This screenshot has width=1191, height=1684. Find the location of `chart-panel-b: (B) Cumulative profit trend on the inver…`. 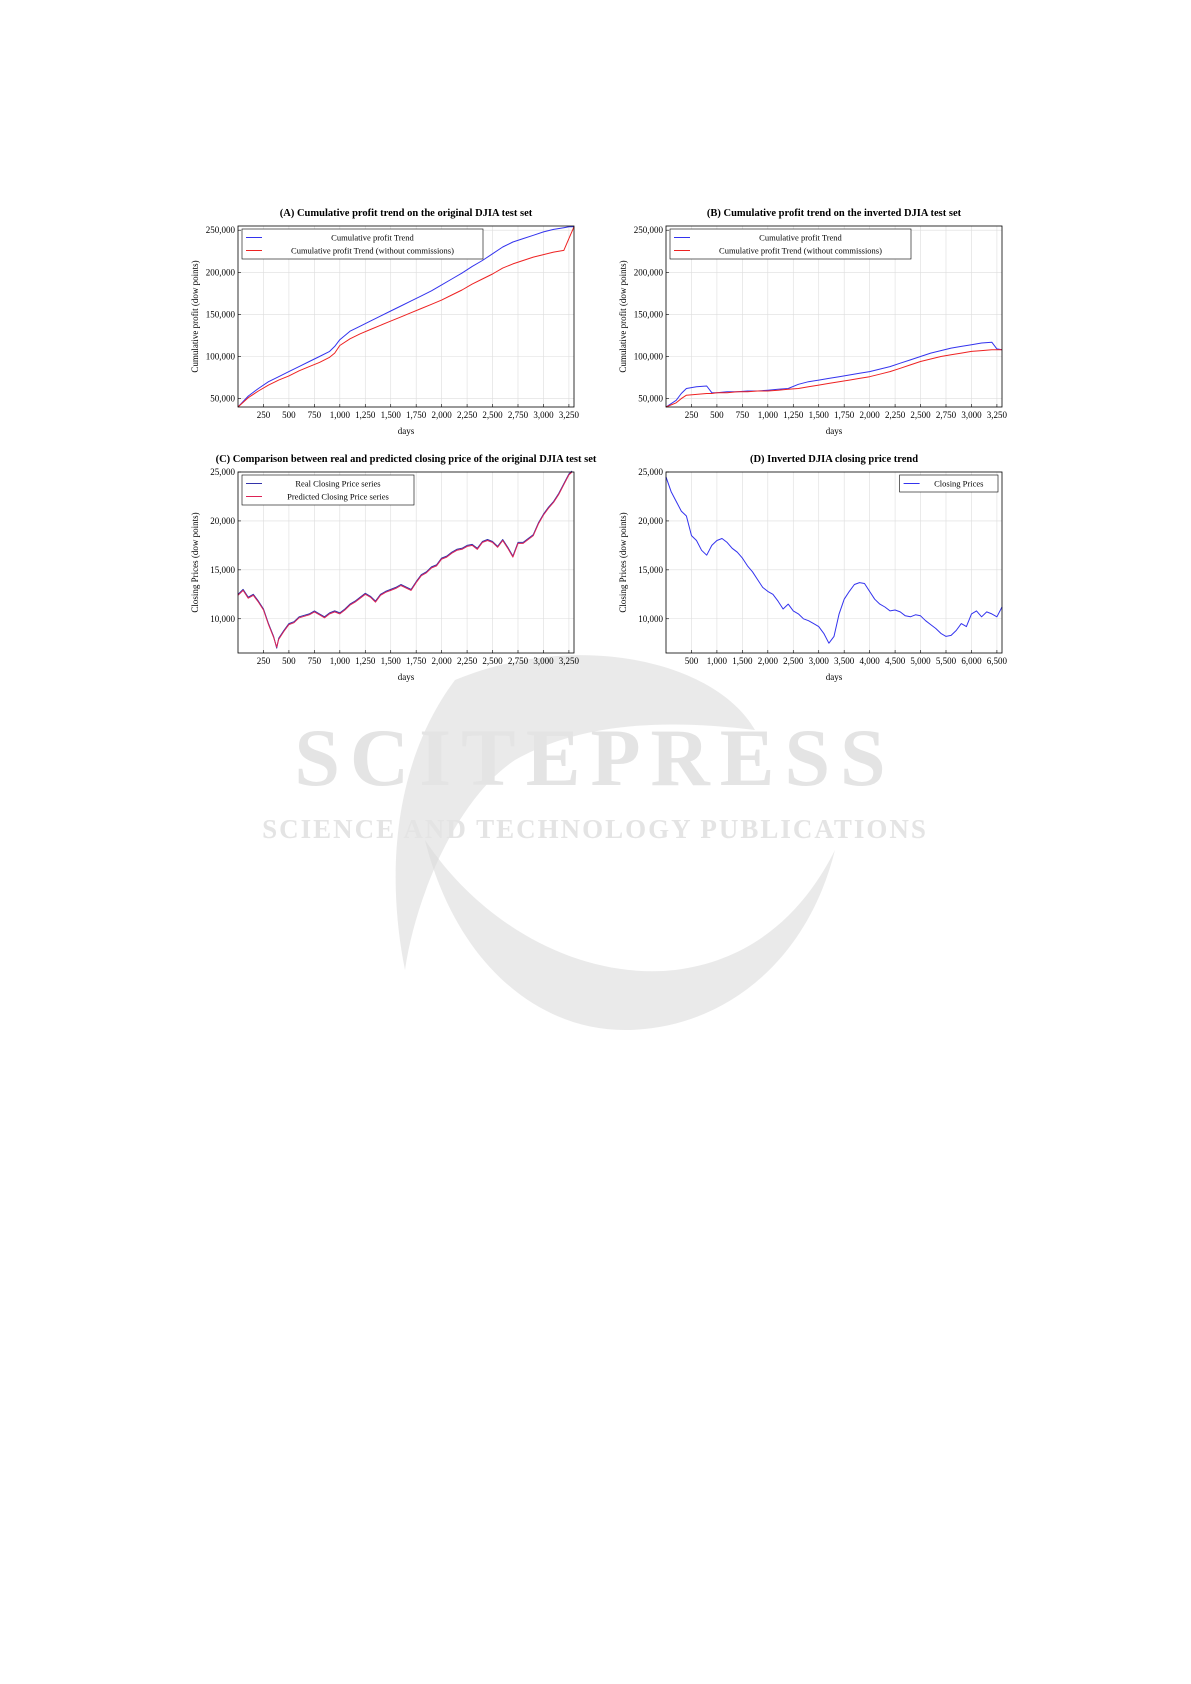

chart-panel-b: (B) Cumulative profit trend on the inver… is located at coordinates (813, 322).